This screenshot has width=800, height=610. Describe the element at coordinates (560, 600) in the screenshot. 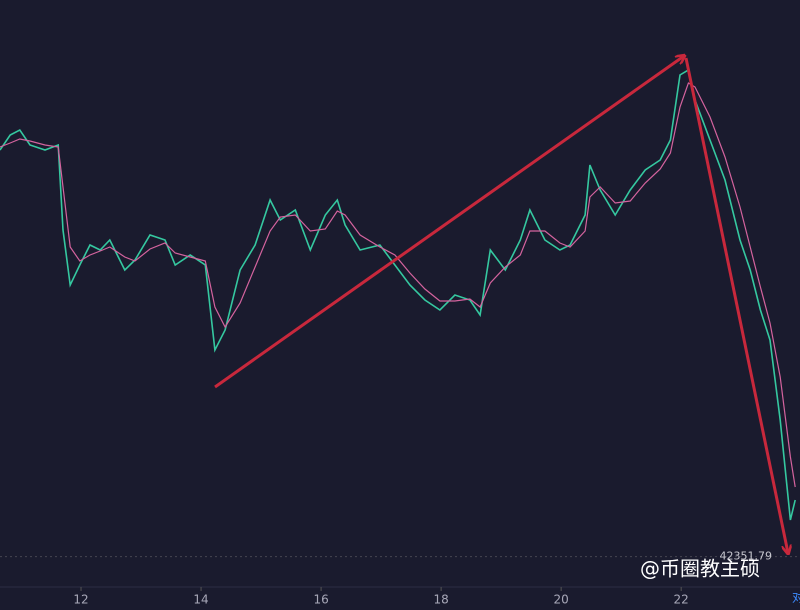

I see `x-tick-label: 20` at that location.